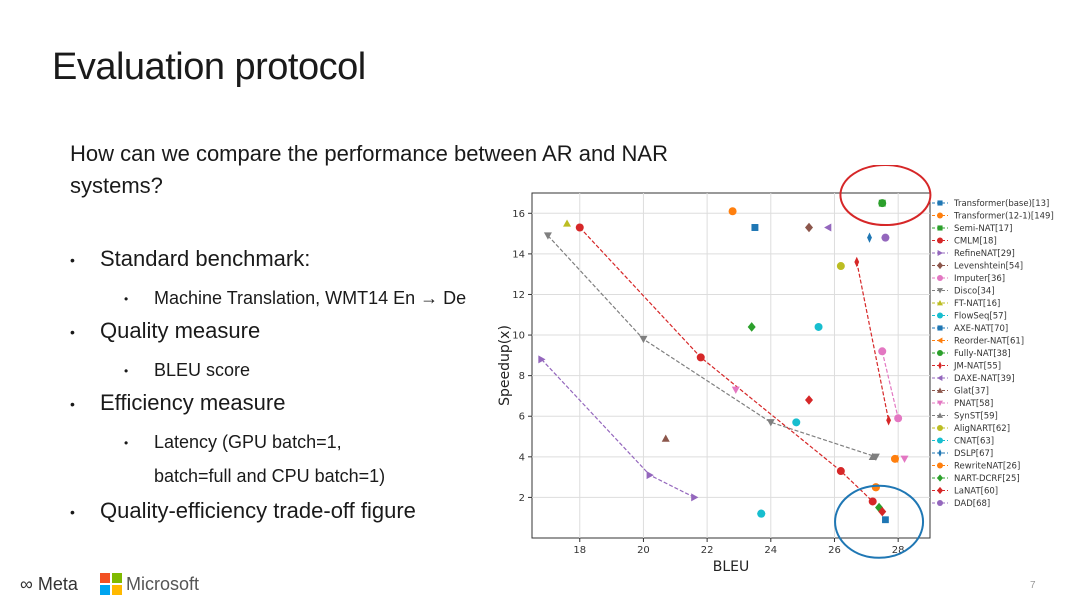 The width and height of the screenshot is (1080, 607). Describe the element at coordinates (731, 567) in the screenshot. I see `x-axis-label: BLEU` at that location.